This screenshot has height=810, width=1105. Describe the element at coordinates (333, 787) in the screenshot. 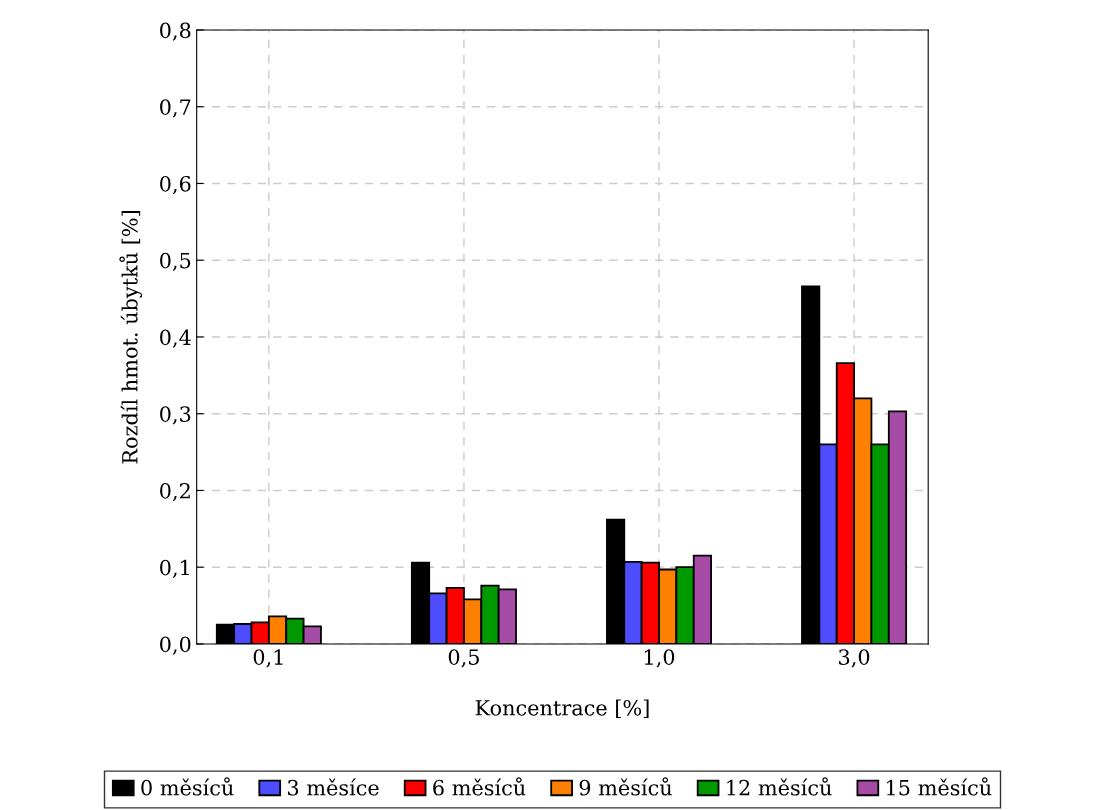

I see `legend-label: 3 měsíce` at that location.